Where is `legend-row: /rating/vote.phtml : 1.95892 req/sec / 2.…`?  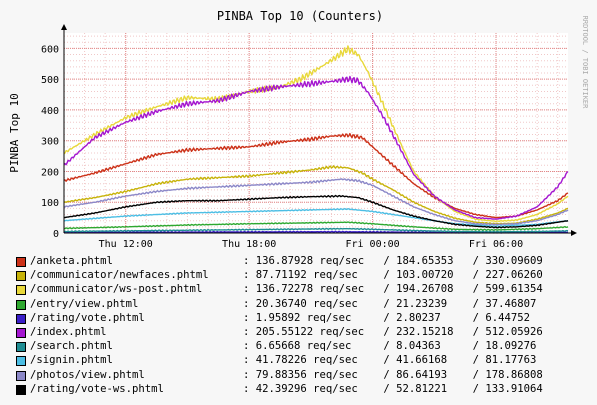 legend-row: /rating/vote.phtml : 1.95892 req/sec / 2.… is located at coordinates (303, 318).